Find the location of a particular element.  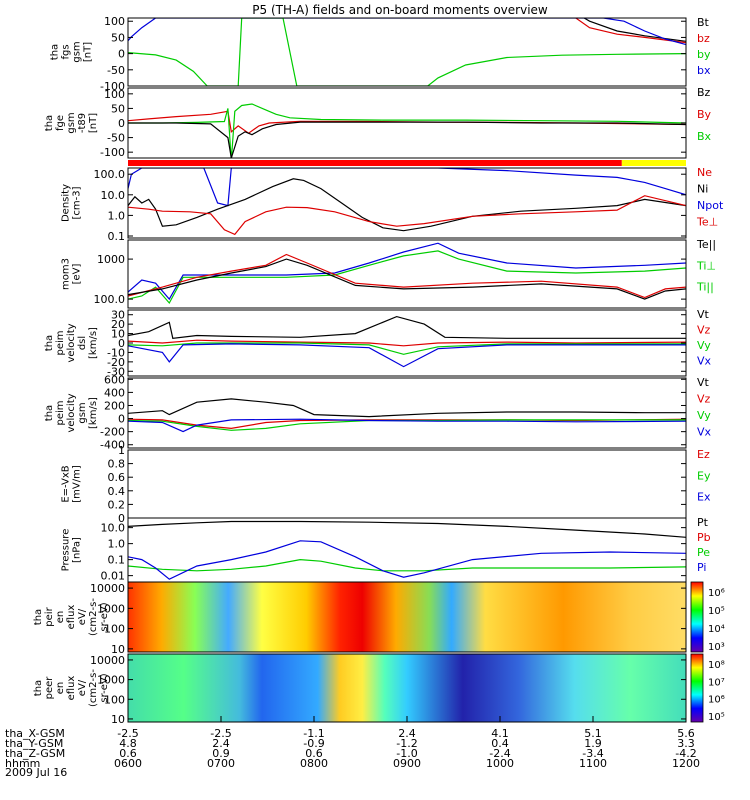

legend-entry: Ti⊥ is located at coordinates (706, 265).